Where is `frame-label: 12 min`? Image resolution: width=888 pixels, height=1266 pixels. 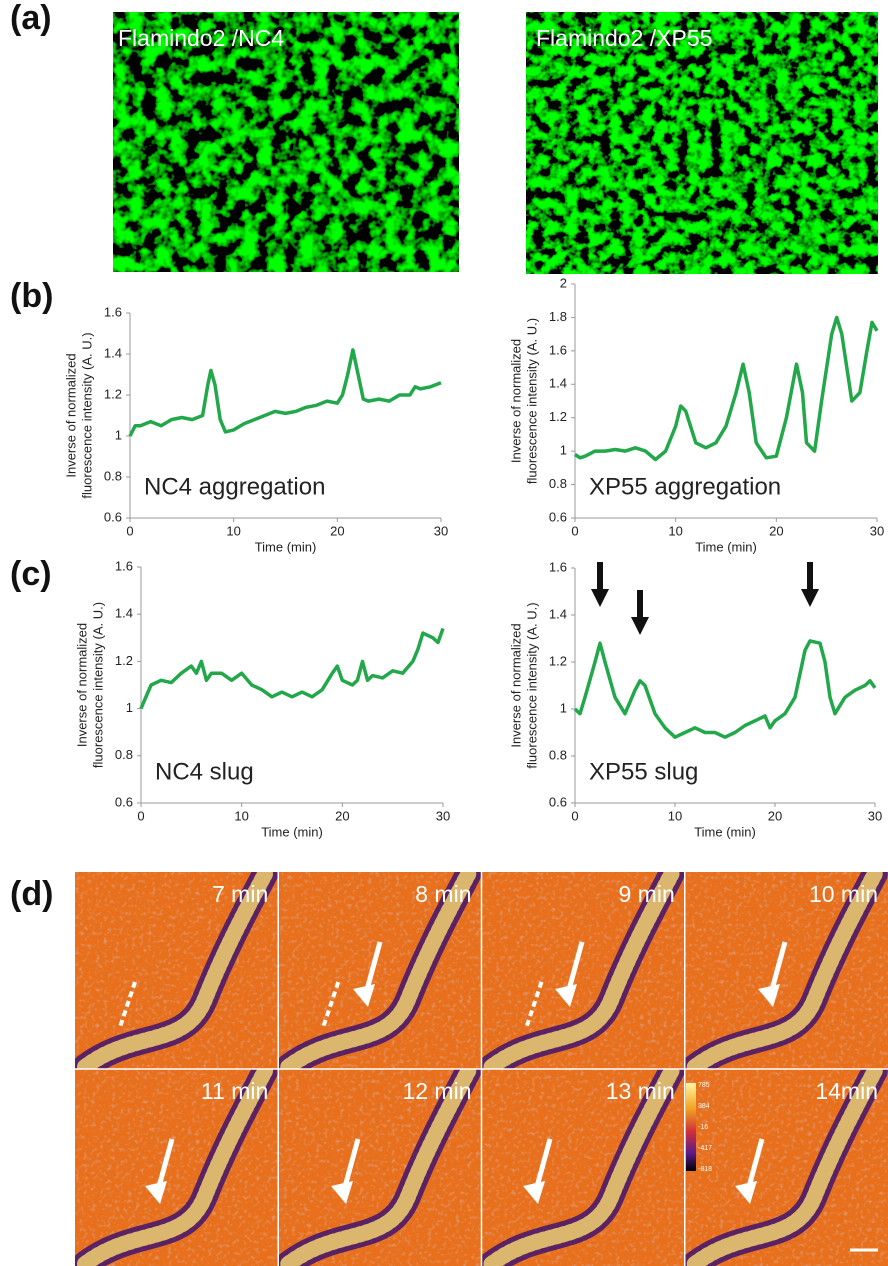 frame-label: 12 min is located at coordinates (436, 1091).